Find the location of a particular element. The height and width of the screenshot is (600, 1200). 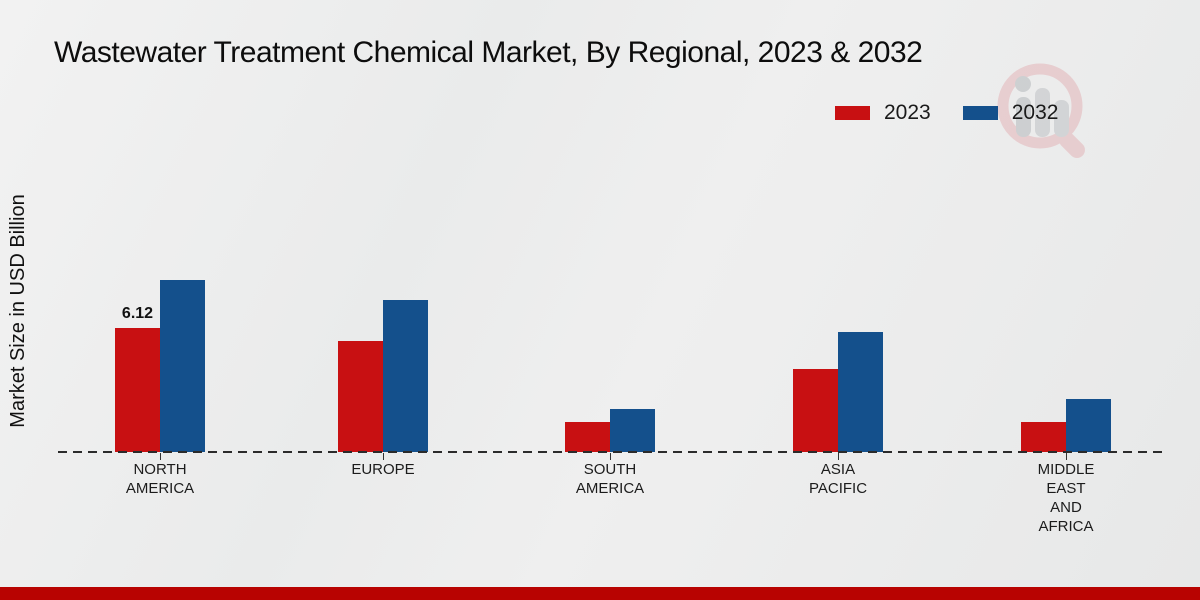

legend-item-2032: 2032 is located at coordinates (1010, 113).